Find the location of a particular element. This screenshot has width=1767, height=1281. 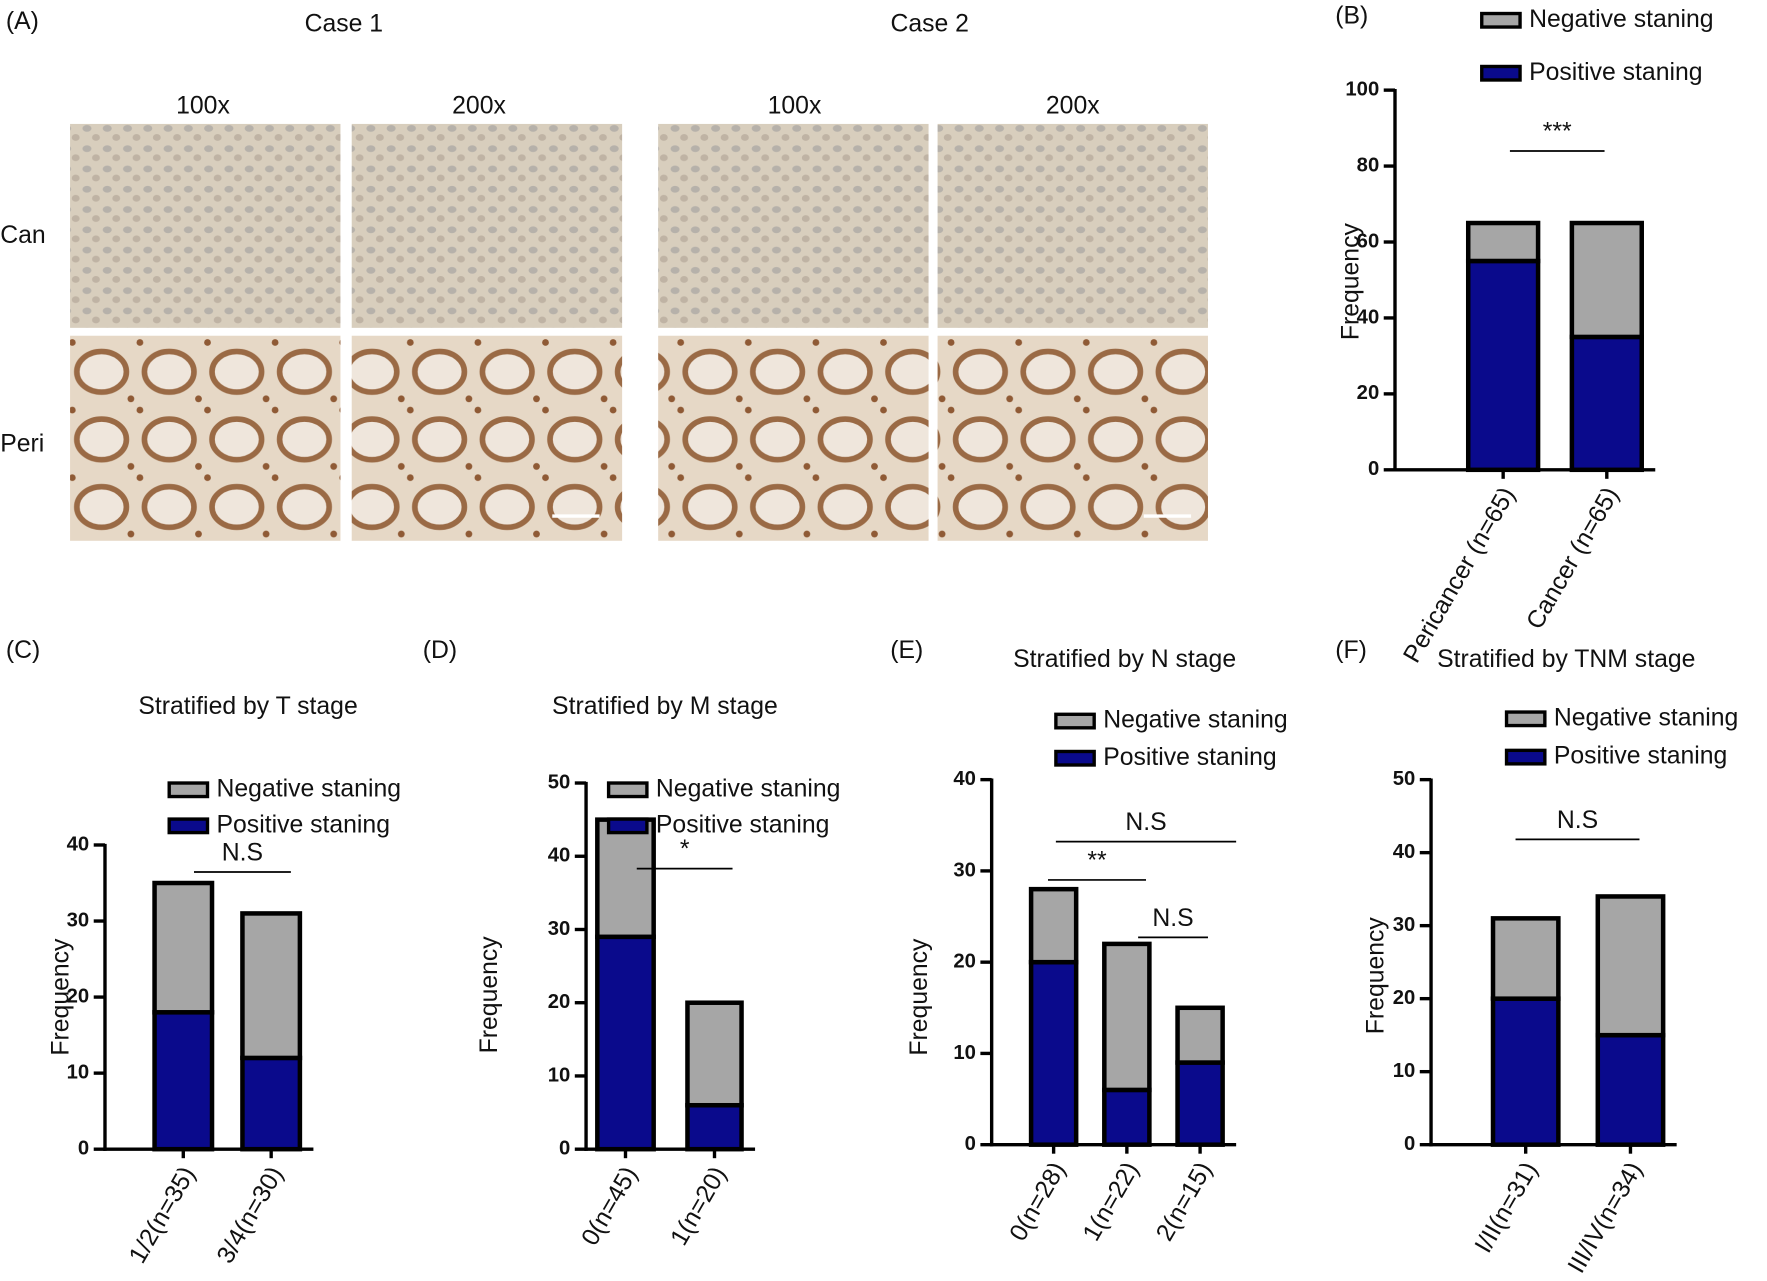

x-tick-label: Pericancer (n=65) is located at coordinates (1460, 575).